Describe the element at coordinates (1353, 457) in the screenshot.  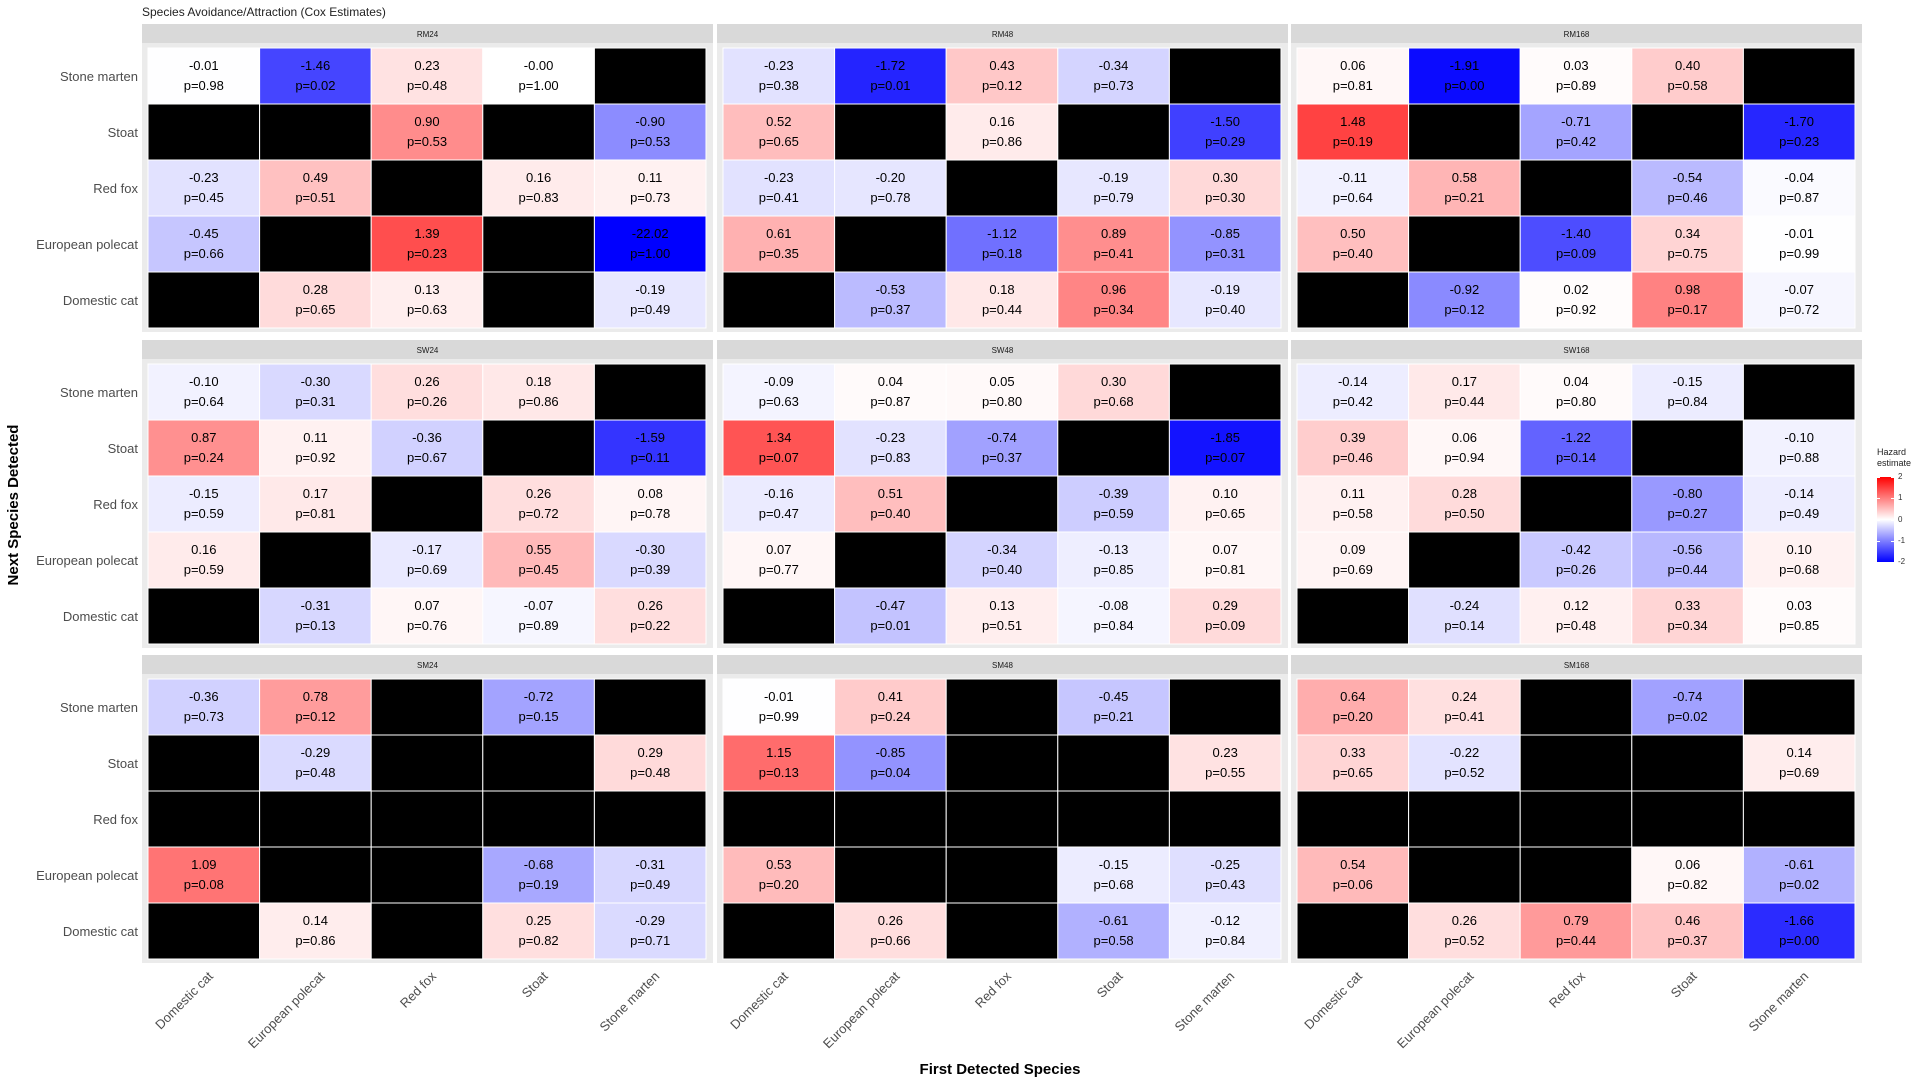
I see `cell-p-value-label: p=0.46` at that location.